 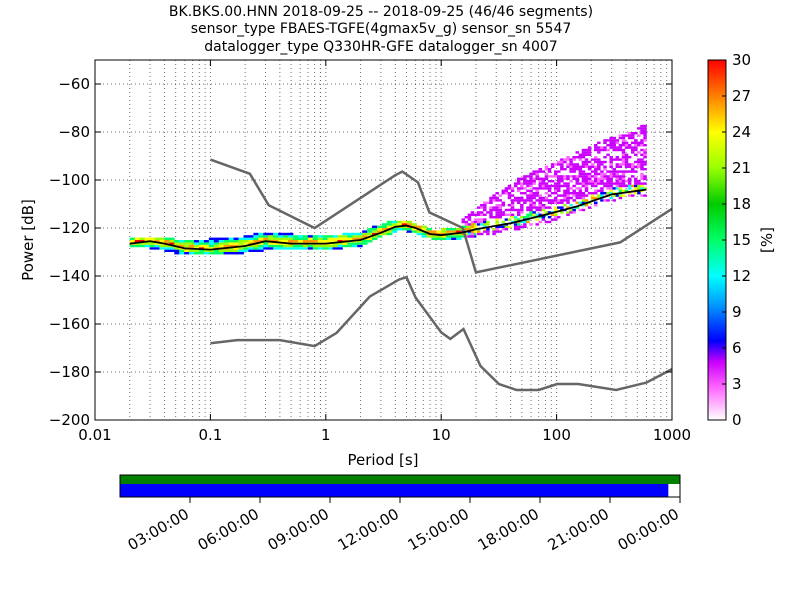 I want to click on colorbar-tick-label: 21, so click(x=741, y=168).